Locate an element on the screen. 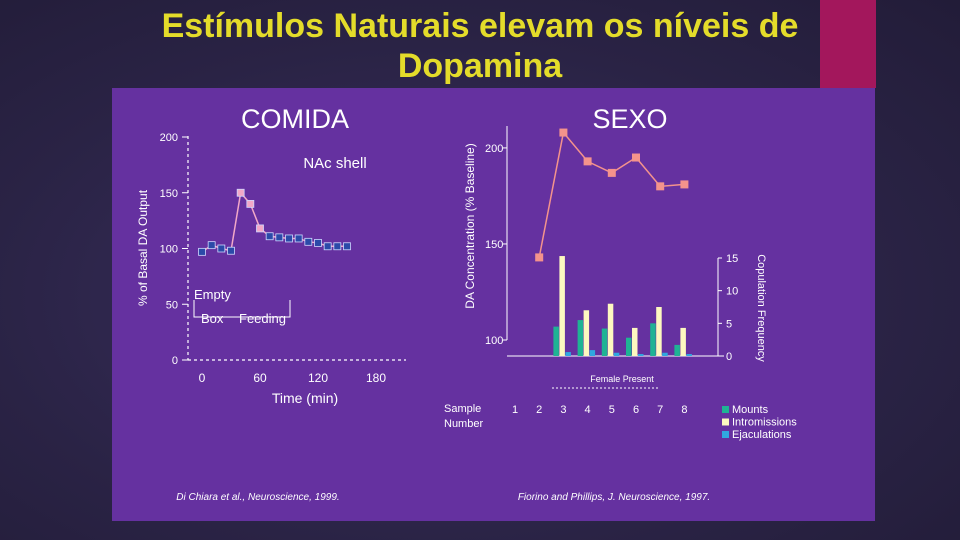 This screenshot has height=540, width=960. sexo-x-tick-label: 6 is located at coordinates (636, 410).